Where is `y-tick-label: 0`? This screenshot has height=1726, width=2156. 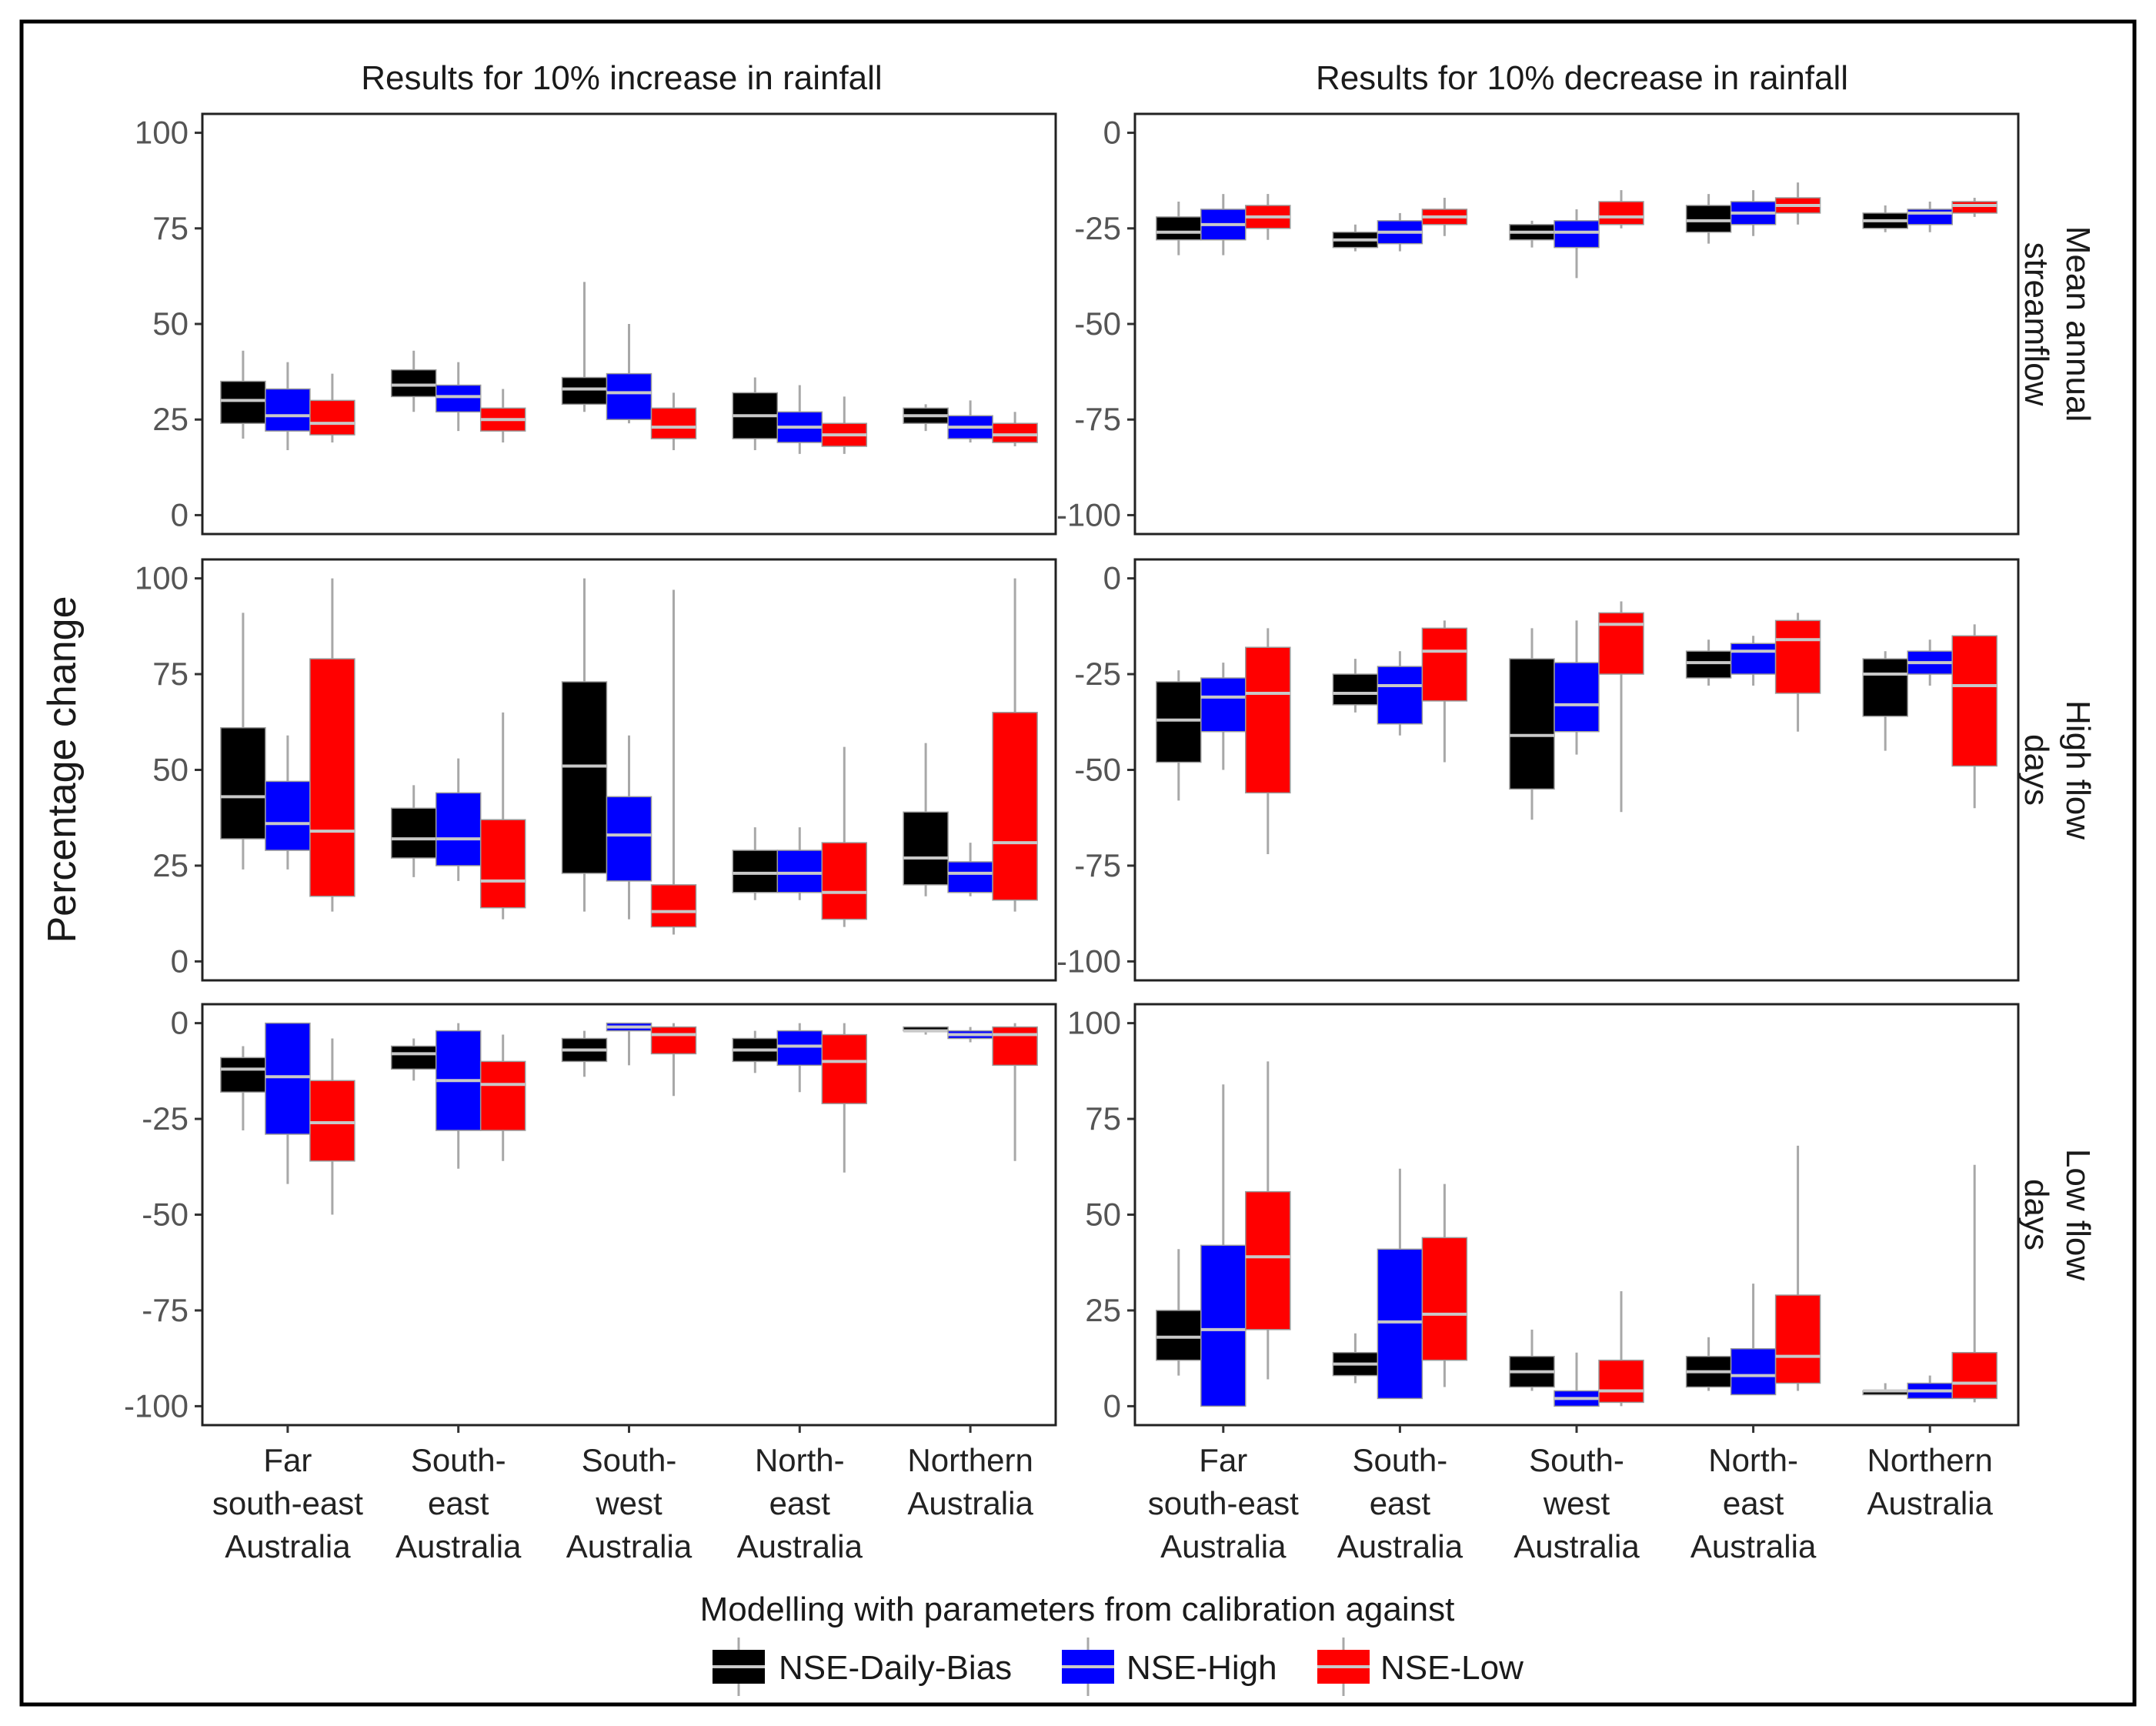 y-tick-label: 0 is located at coordinates (1112, 133).